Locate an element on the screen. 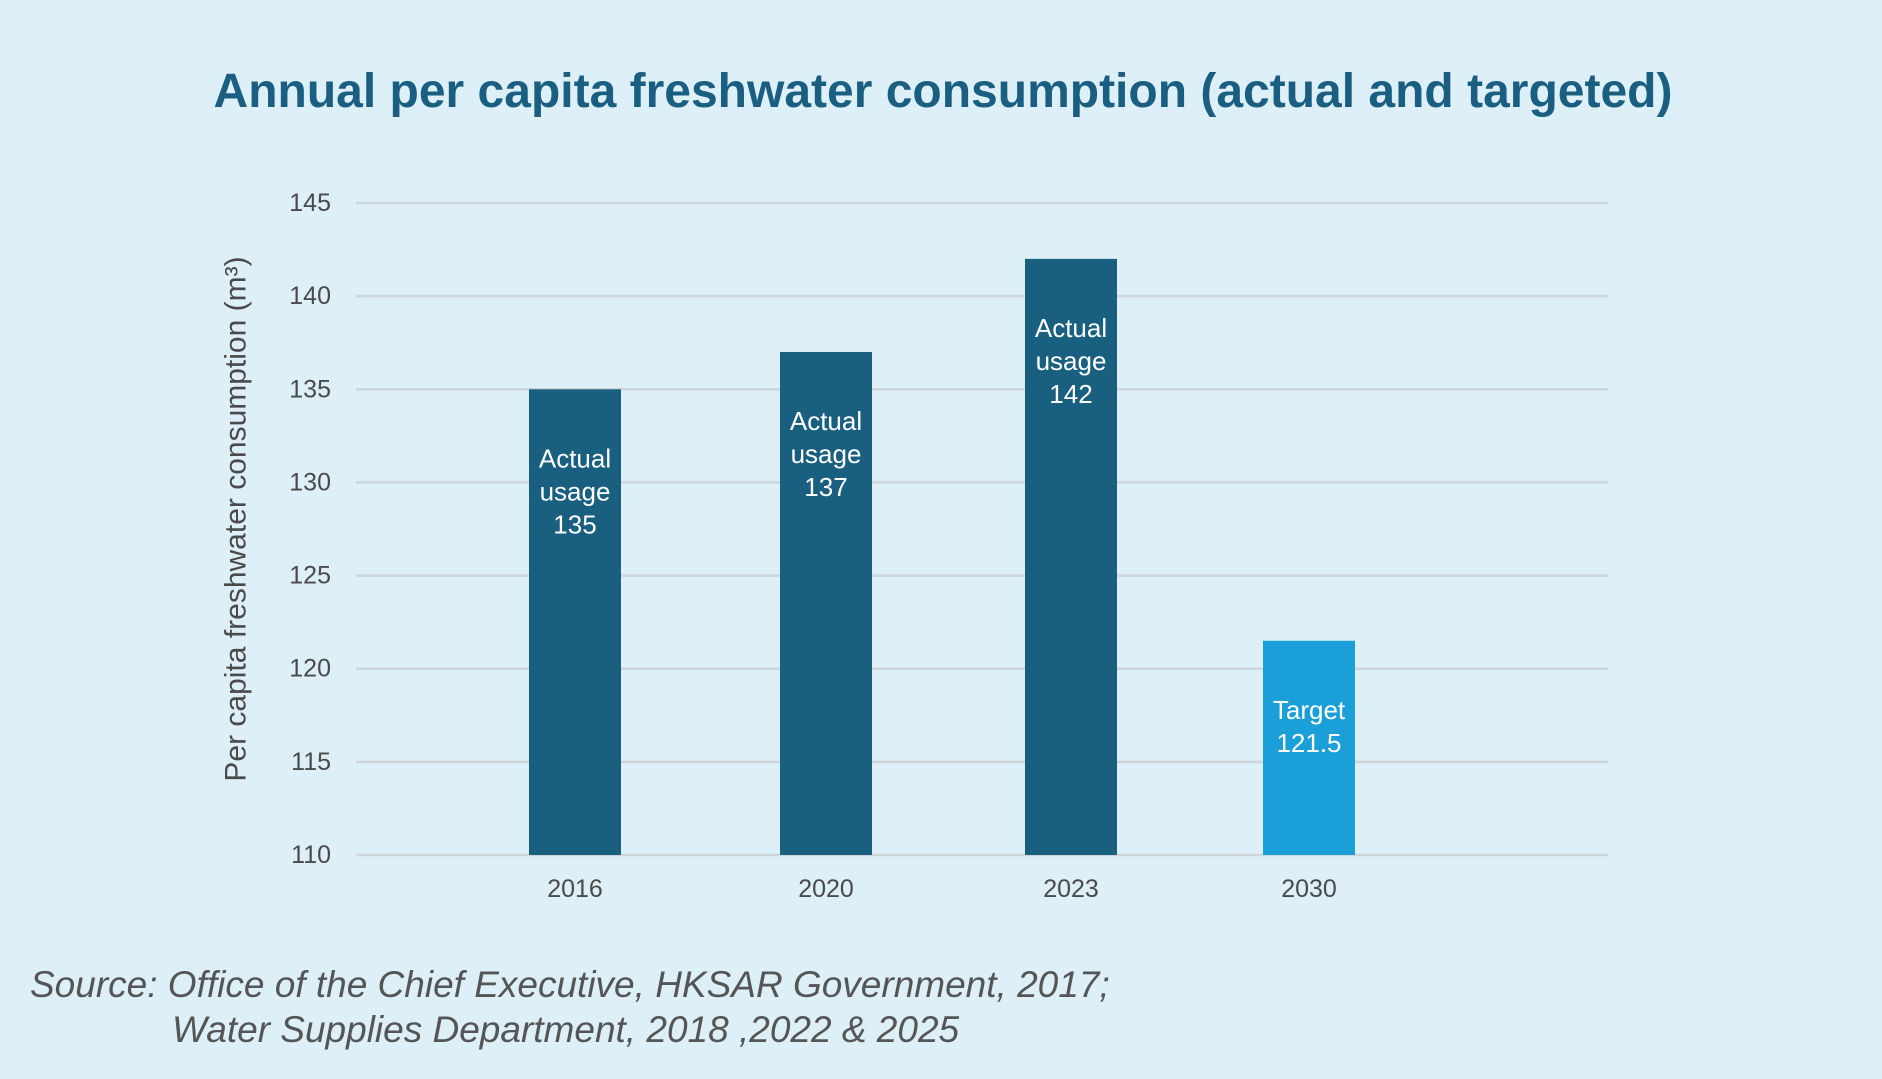 The width and height of the screenshot is (1882, 1079). bar-label-2016: usage is located at coordinates (575, 491).